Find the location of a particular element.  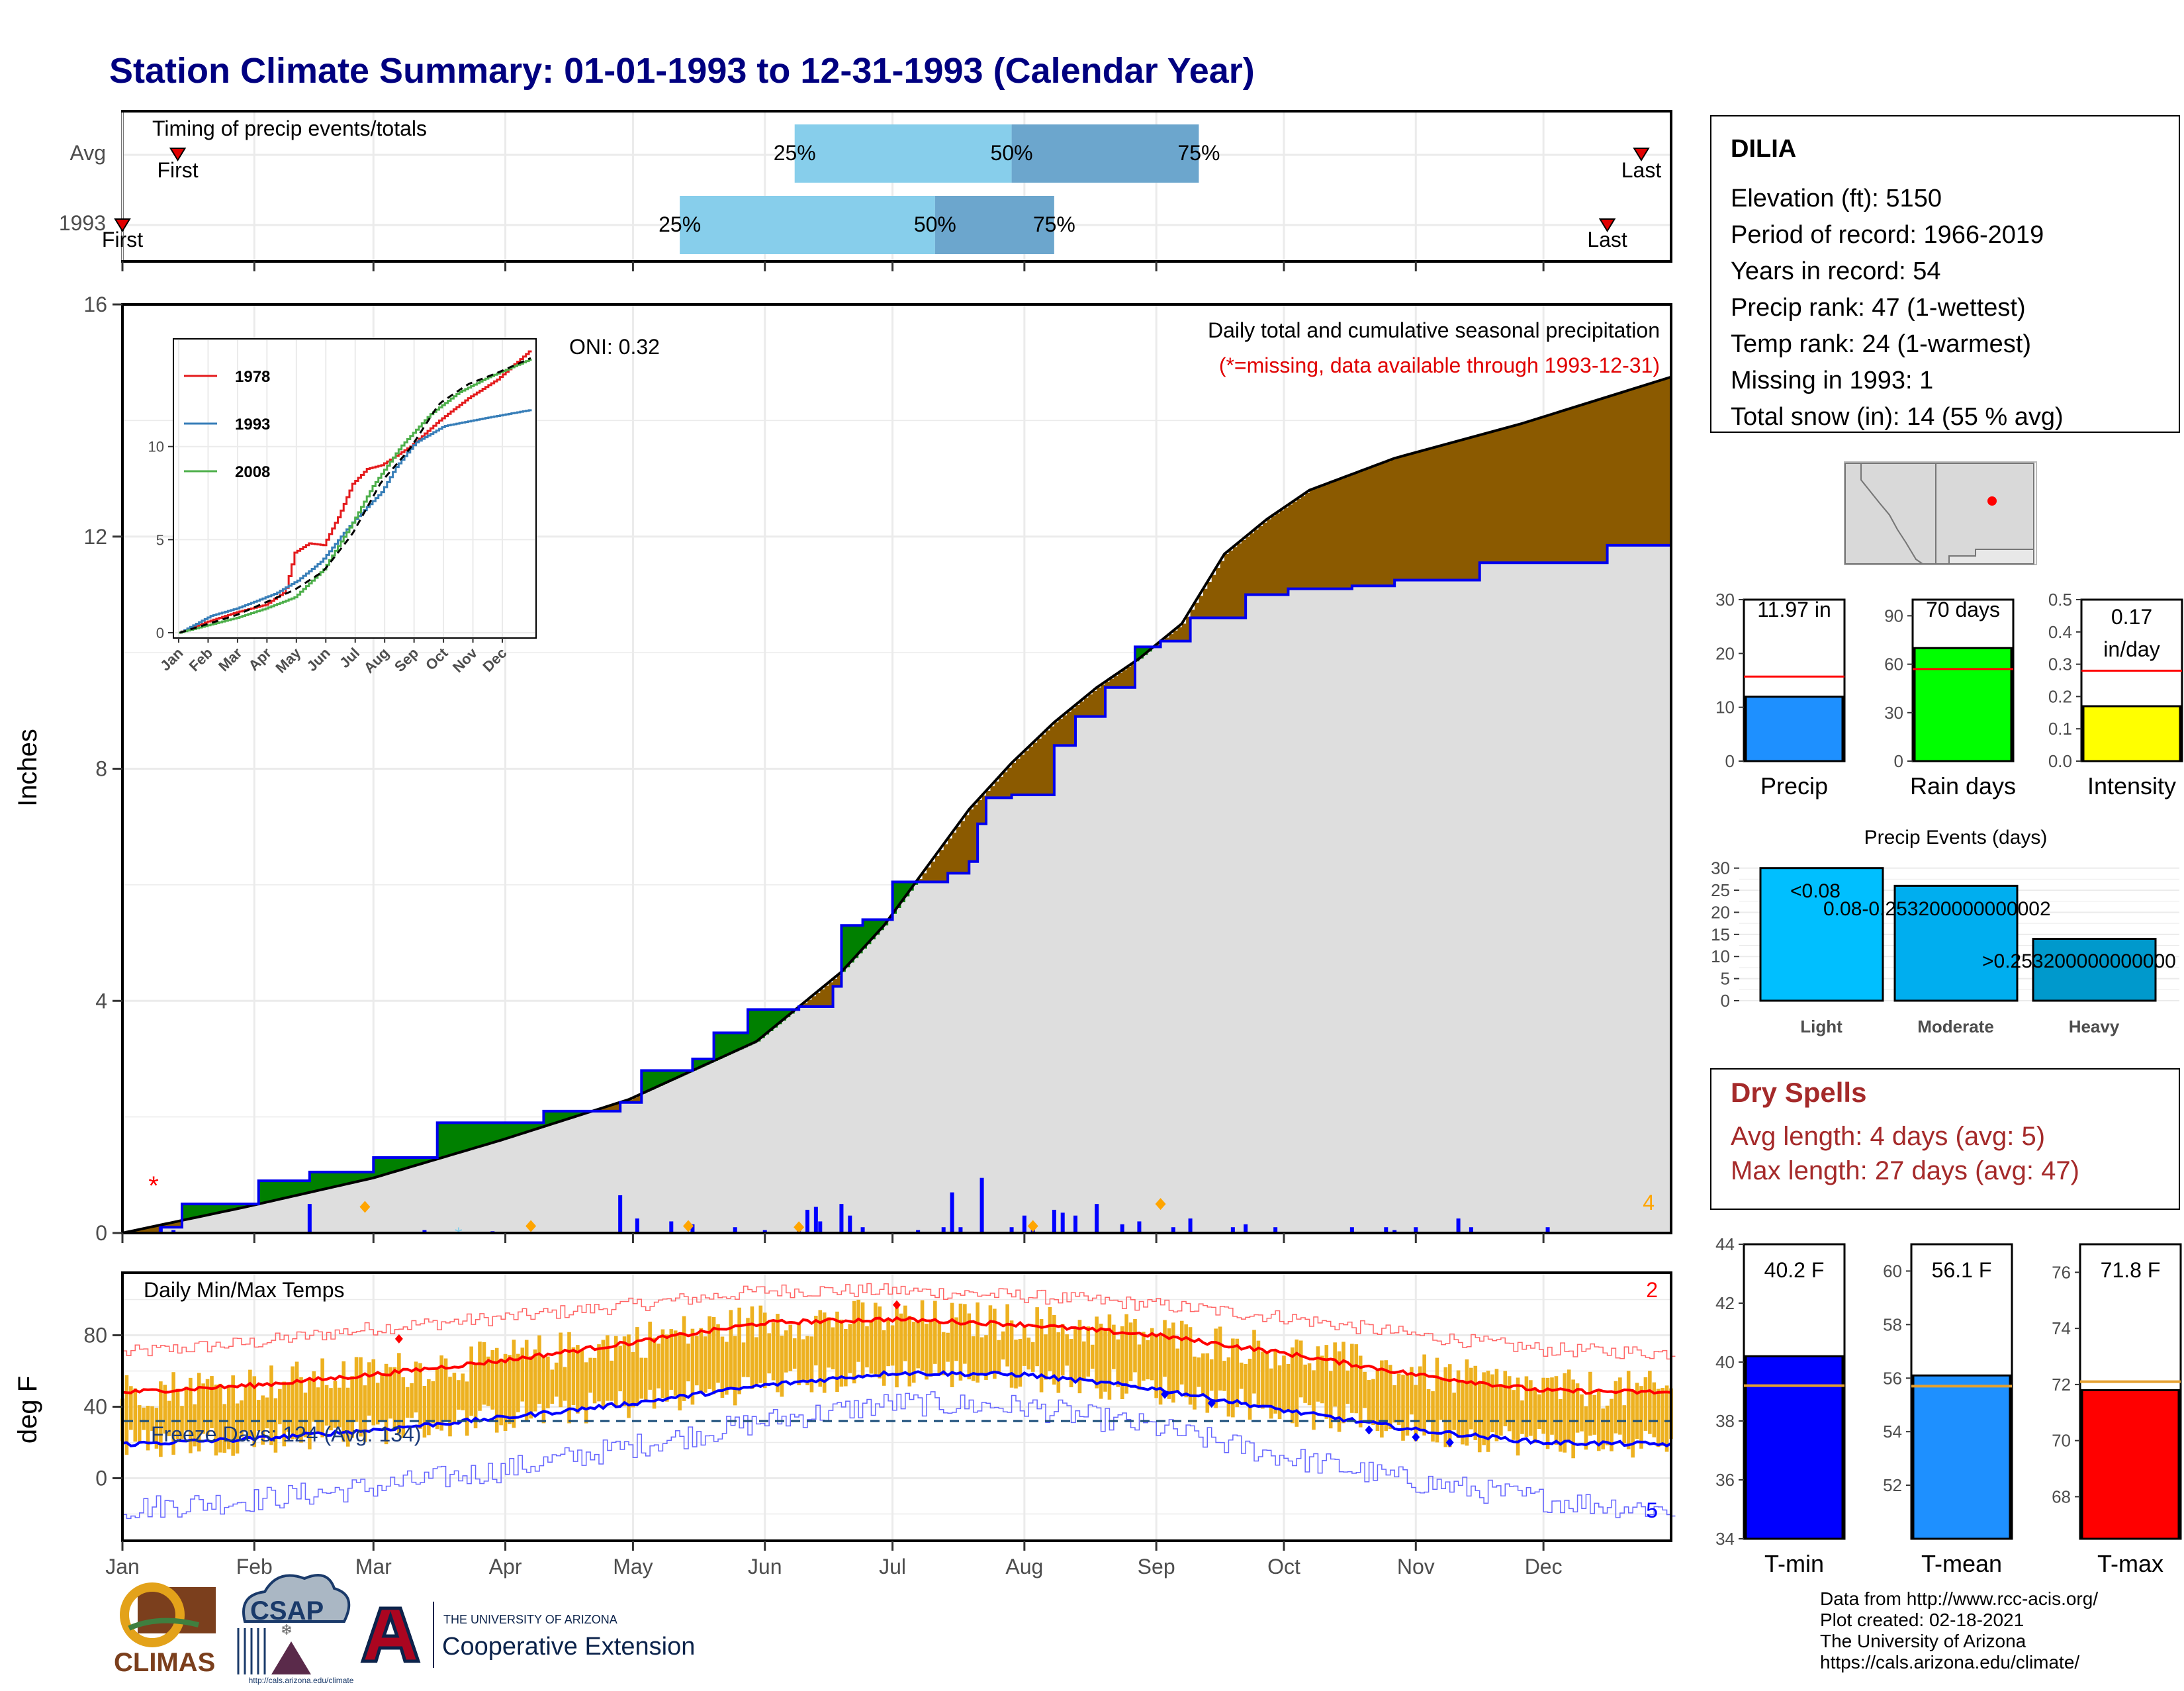

events-y-tick: 10 is located at coordinates (1720, 956).